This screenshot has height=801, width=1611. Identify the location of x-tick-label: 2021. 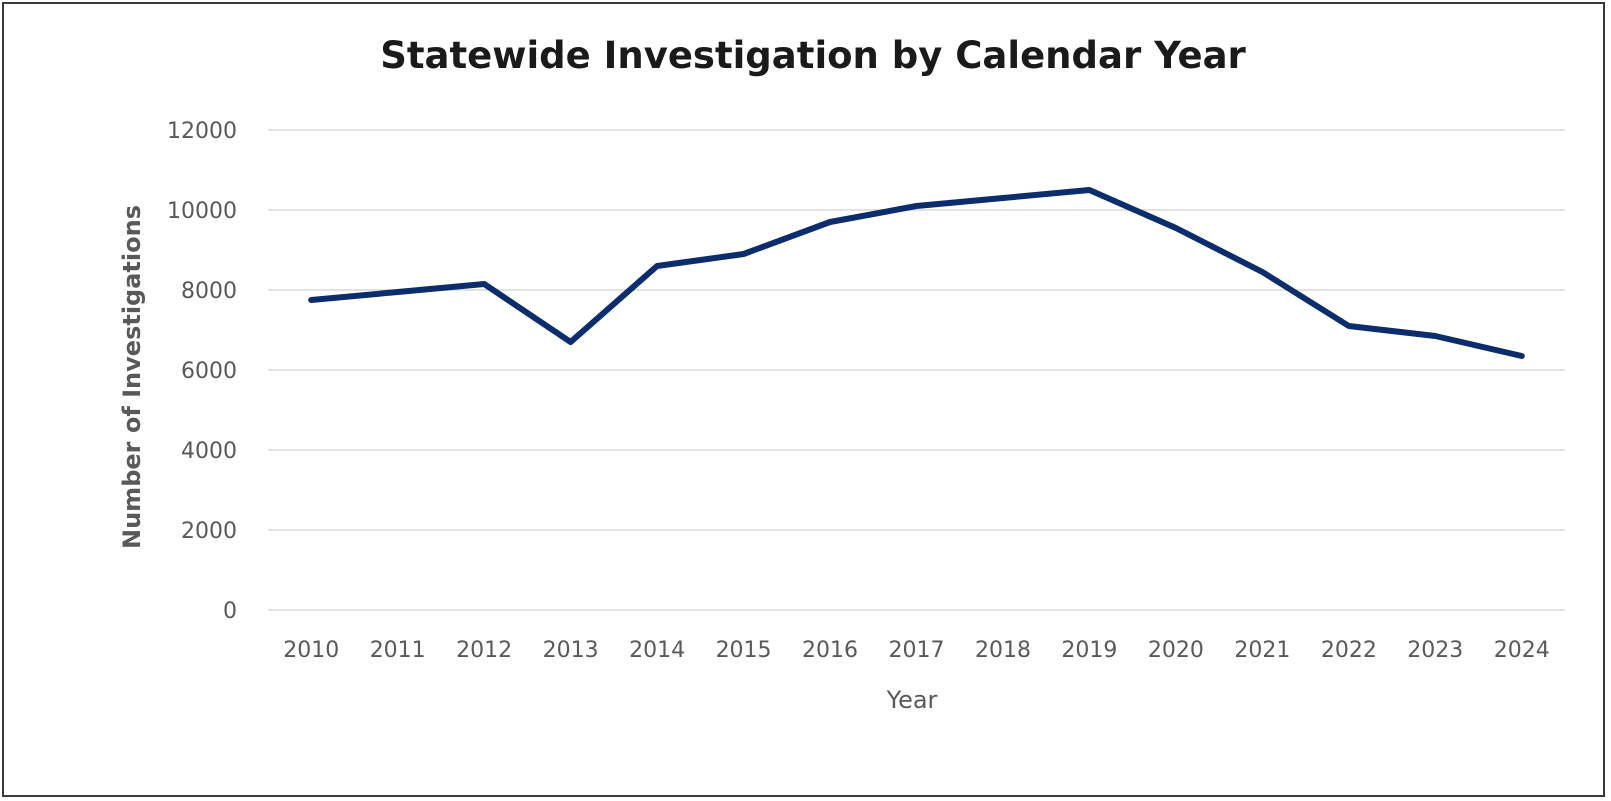
(1262, 650).